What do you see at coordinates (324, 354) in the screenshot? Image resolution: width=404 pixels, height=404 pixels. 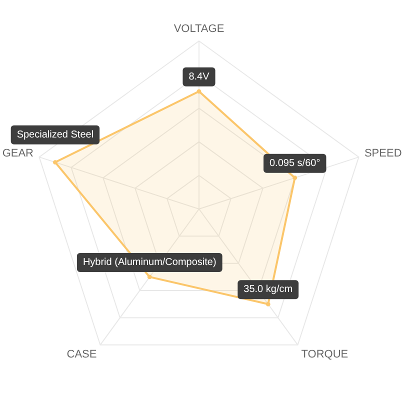 I see `spoke-label: TORQUE` at bounding box center [324, 354].